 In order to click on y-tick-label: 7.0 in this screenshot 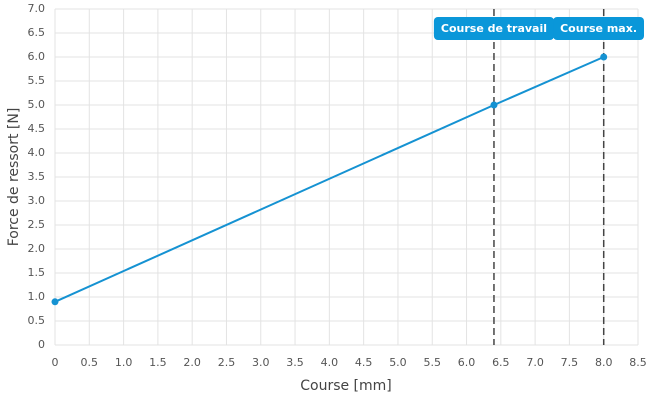, I will do `click(37, 8)`.